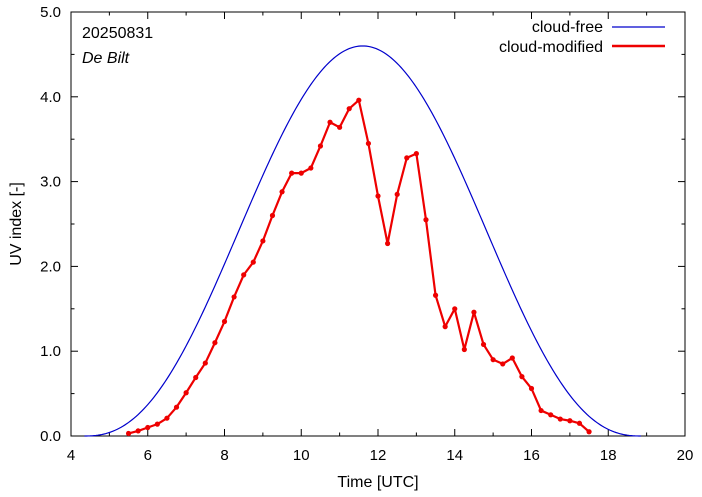 The height and width of the screenshot is (497, 702). What do you see at coordinates (567, 27) in the screenshot?
I see `legend-label-cloud-free: cloud-free` at bounding box center [567, 27].